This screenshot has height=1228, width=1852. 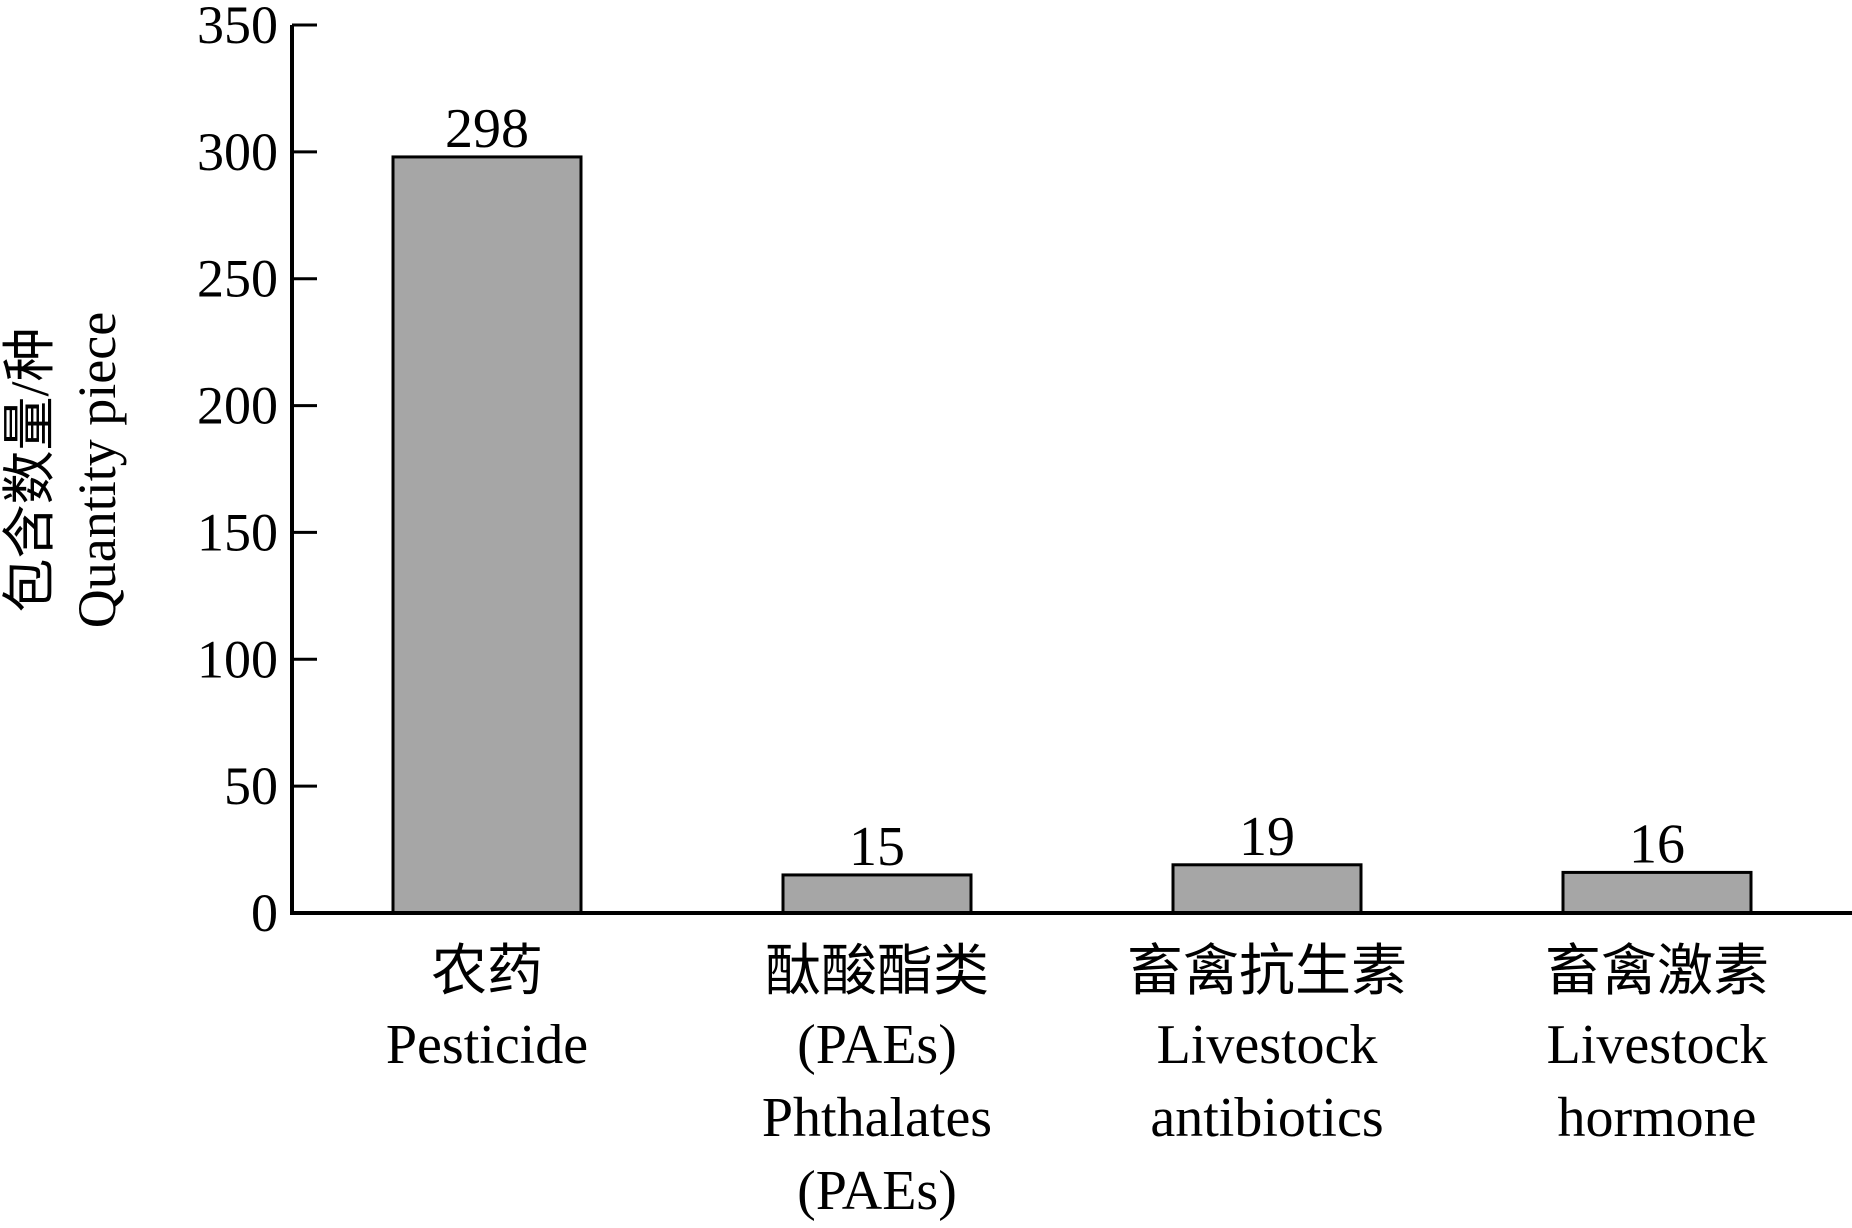 I want to click on y-tick-label: 250, so click(x=237, y=279).